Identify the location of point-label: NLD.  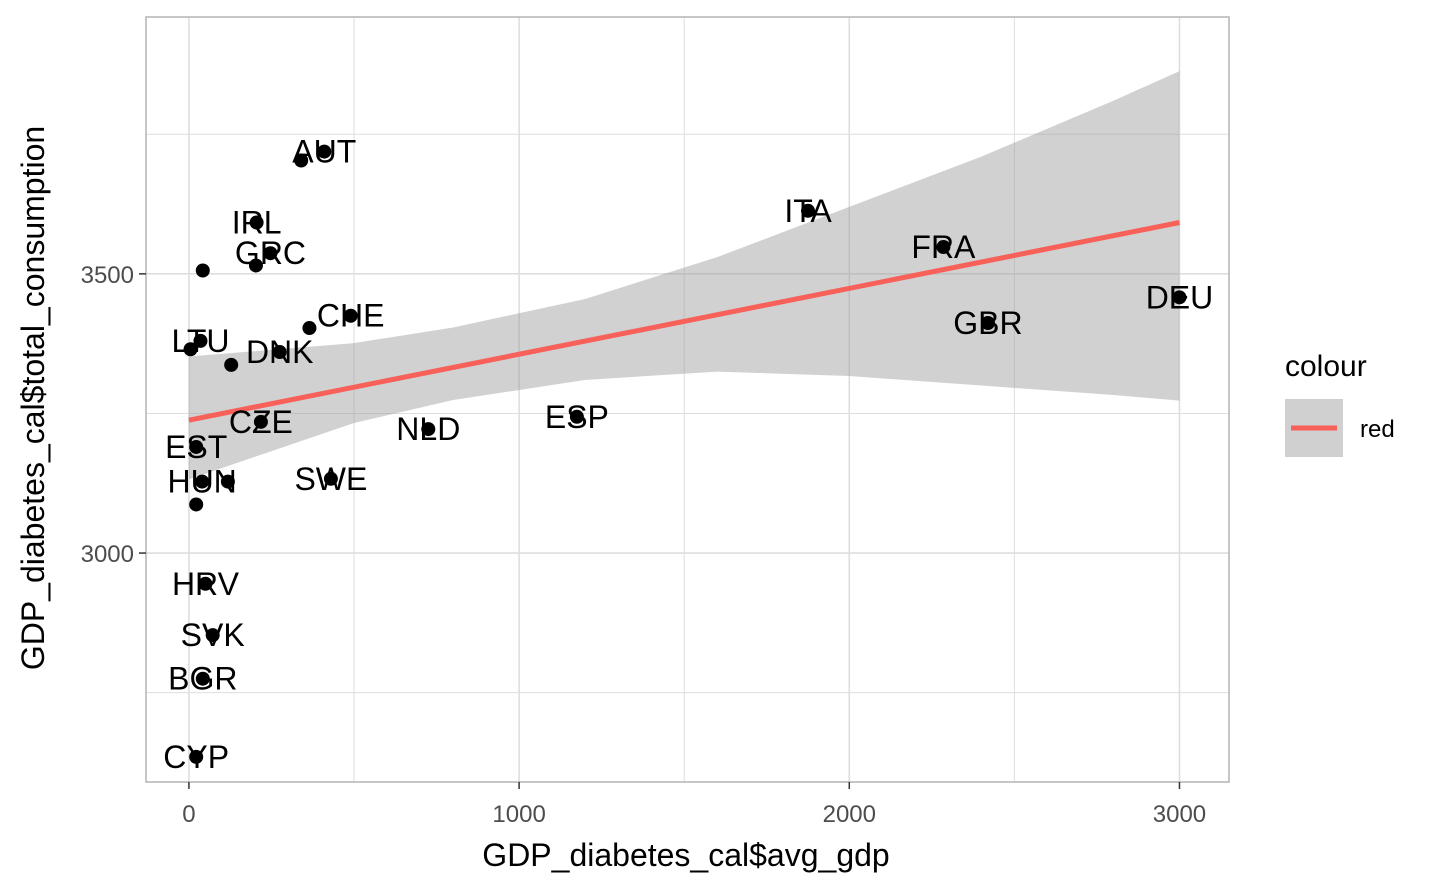
(428, 429).